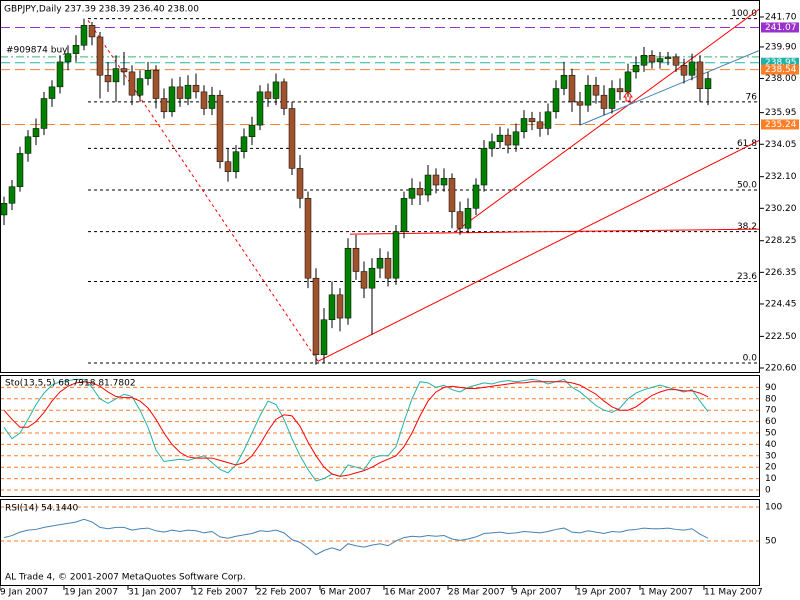  I want to click on price-label: 235.24, so click(781, 125).